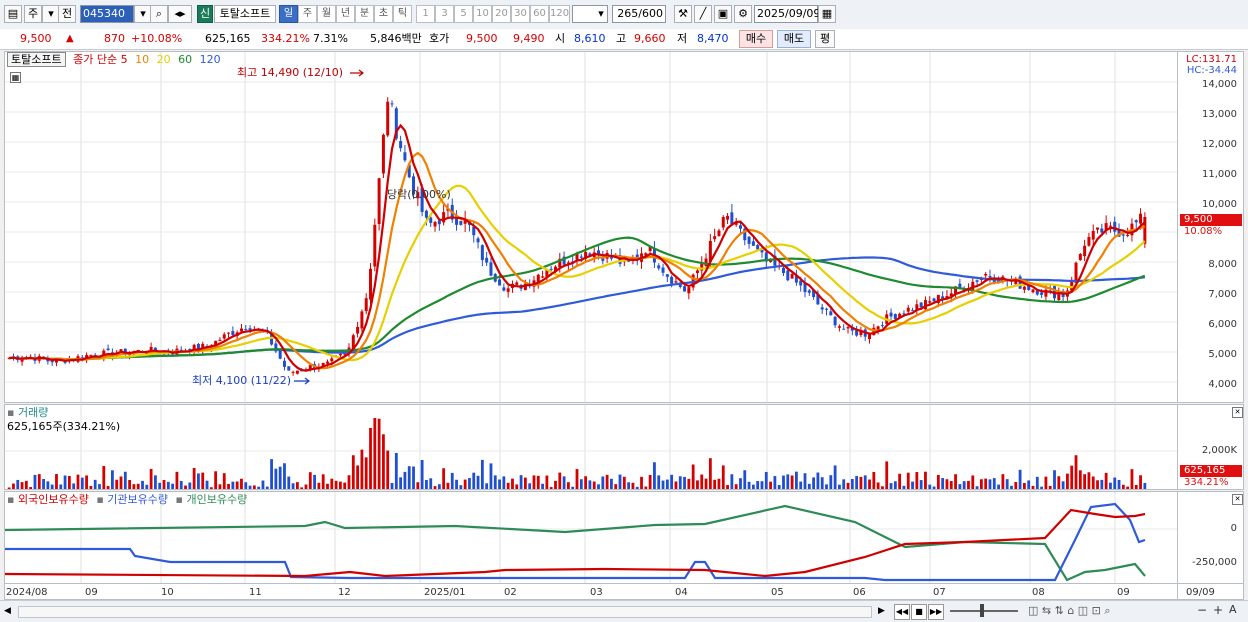 Image resolution: width=1248 pixels, height=622 pixels. Describe the element at coordinates (1233, 609) in the screenshot. I see `auto-scale-icon: A` at that location.